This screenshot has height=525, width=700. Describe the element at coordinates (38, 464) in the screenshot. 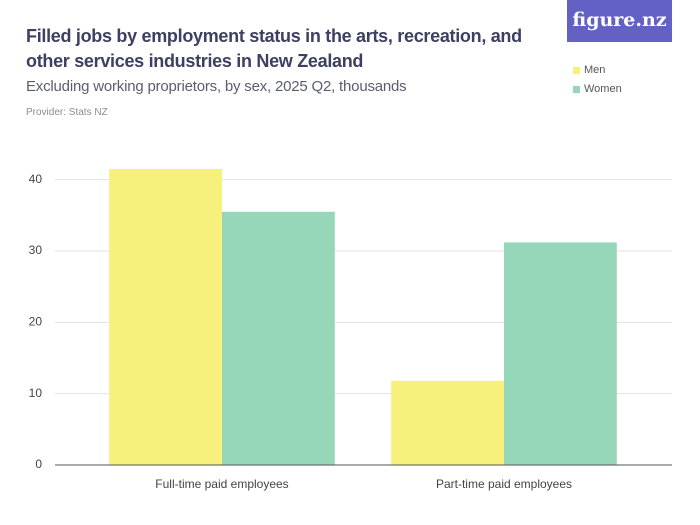

I see `y-tick-label: 0` at that location.